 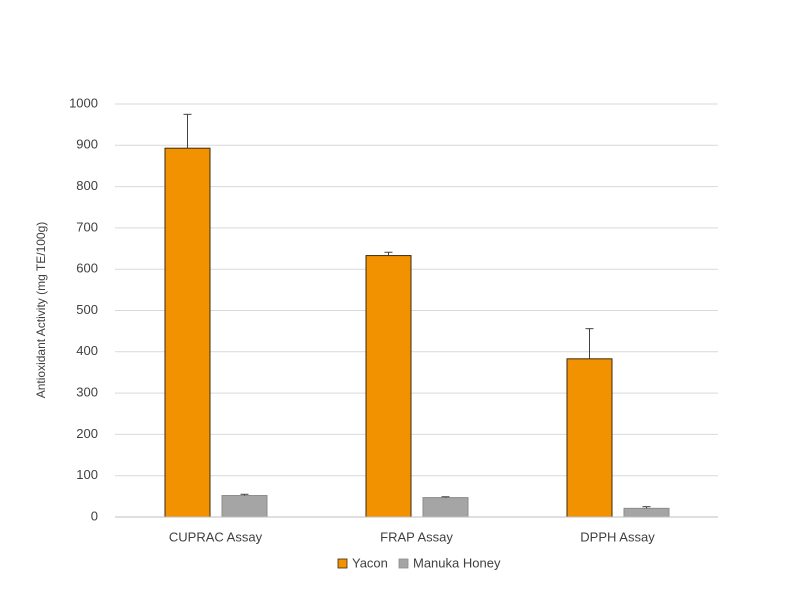 I want to click on legend-label: Yacon, so click(x=370, y=562).